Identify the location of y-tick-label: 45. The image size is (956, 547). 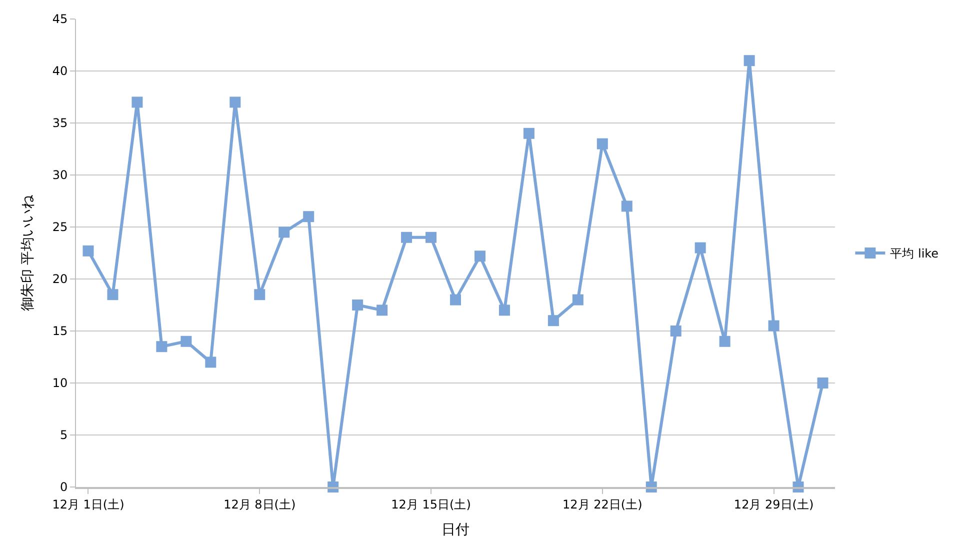
(60, 19).